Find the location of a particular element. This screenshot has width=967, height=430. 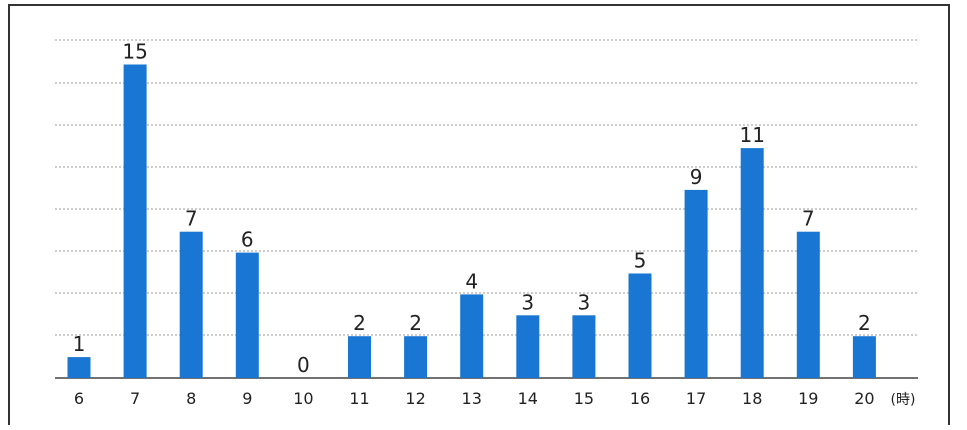

x-tick-label: 16 is located at coordinates (640, 398).